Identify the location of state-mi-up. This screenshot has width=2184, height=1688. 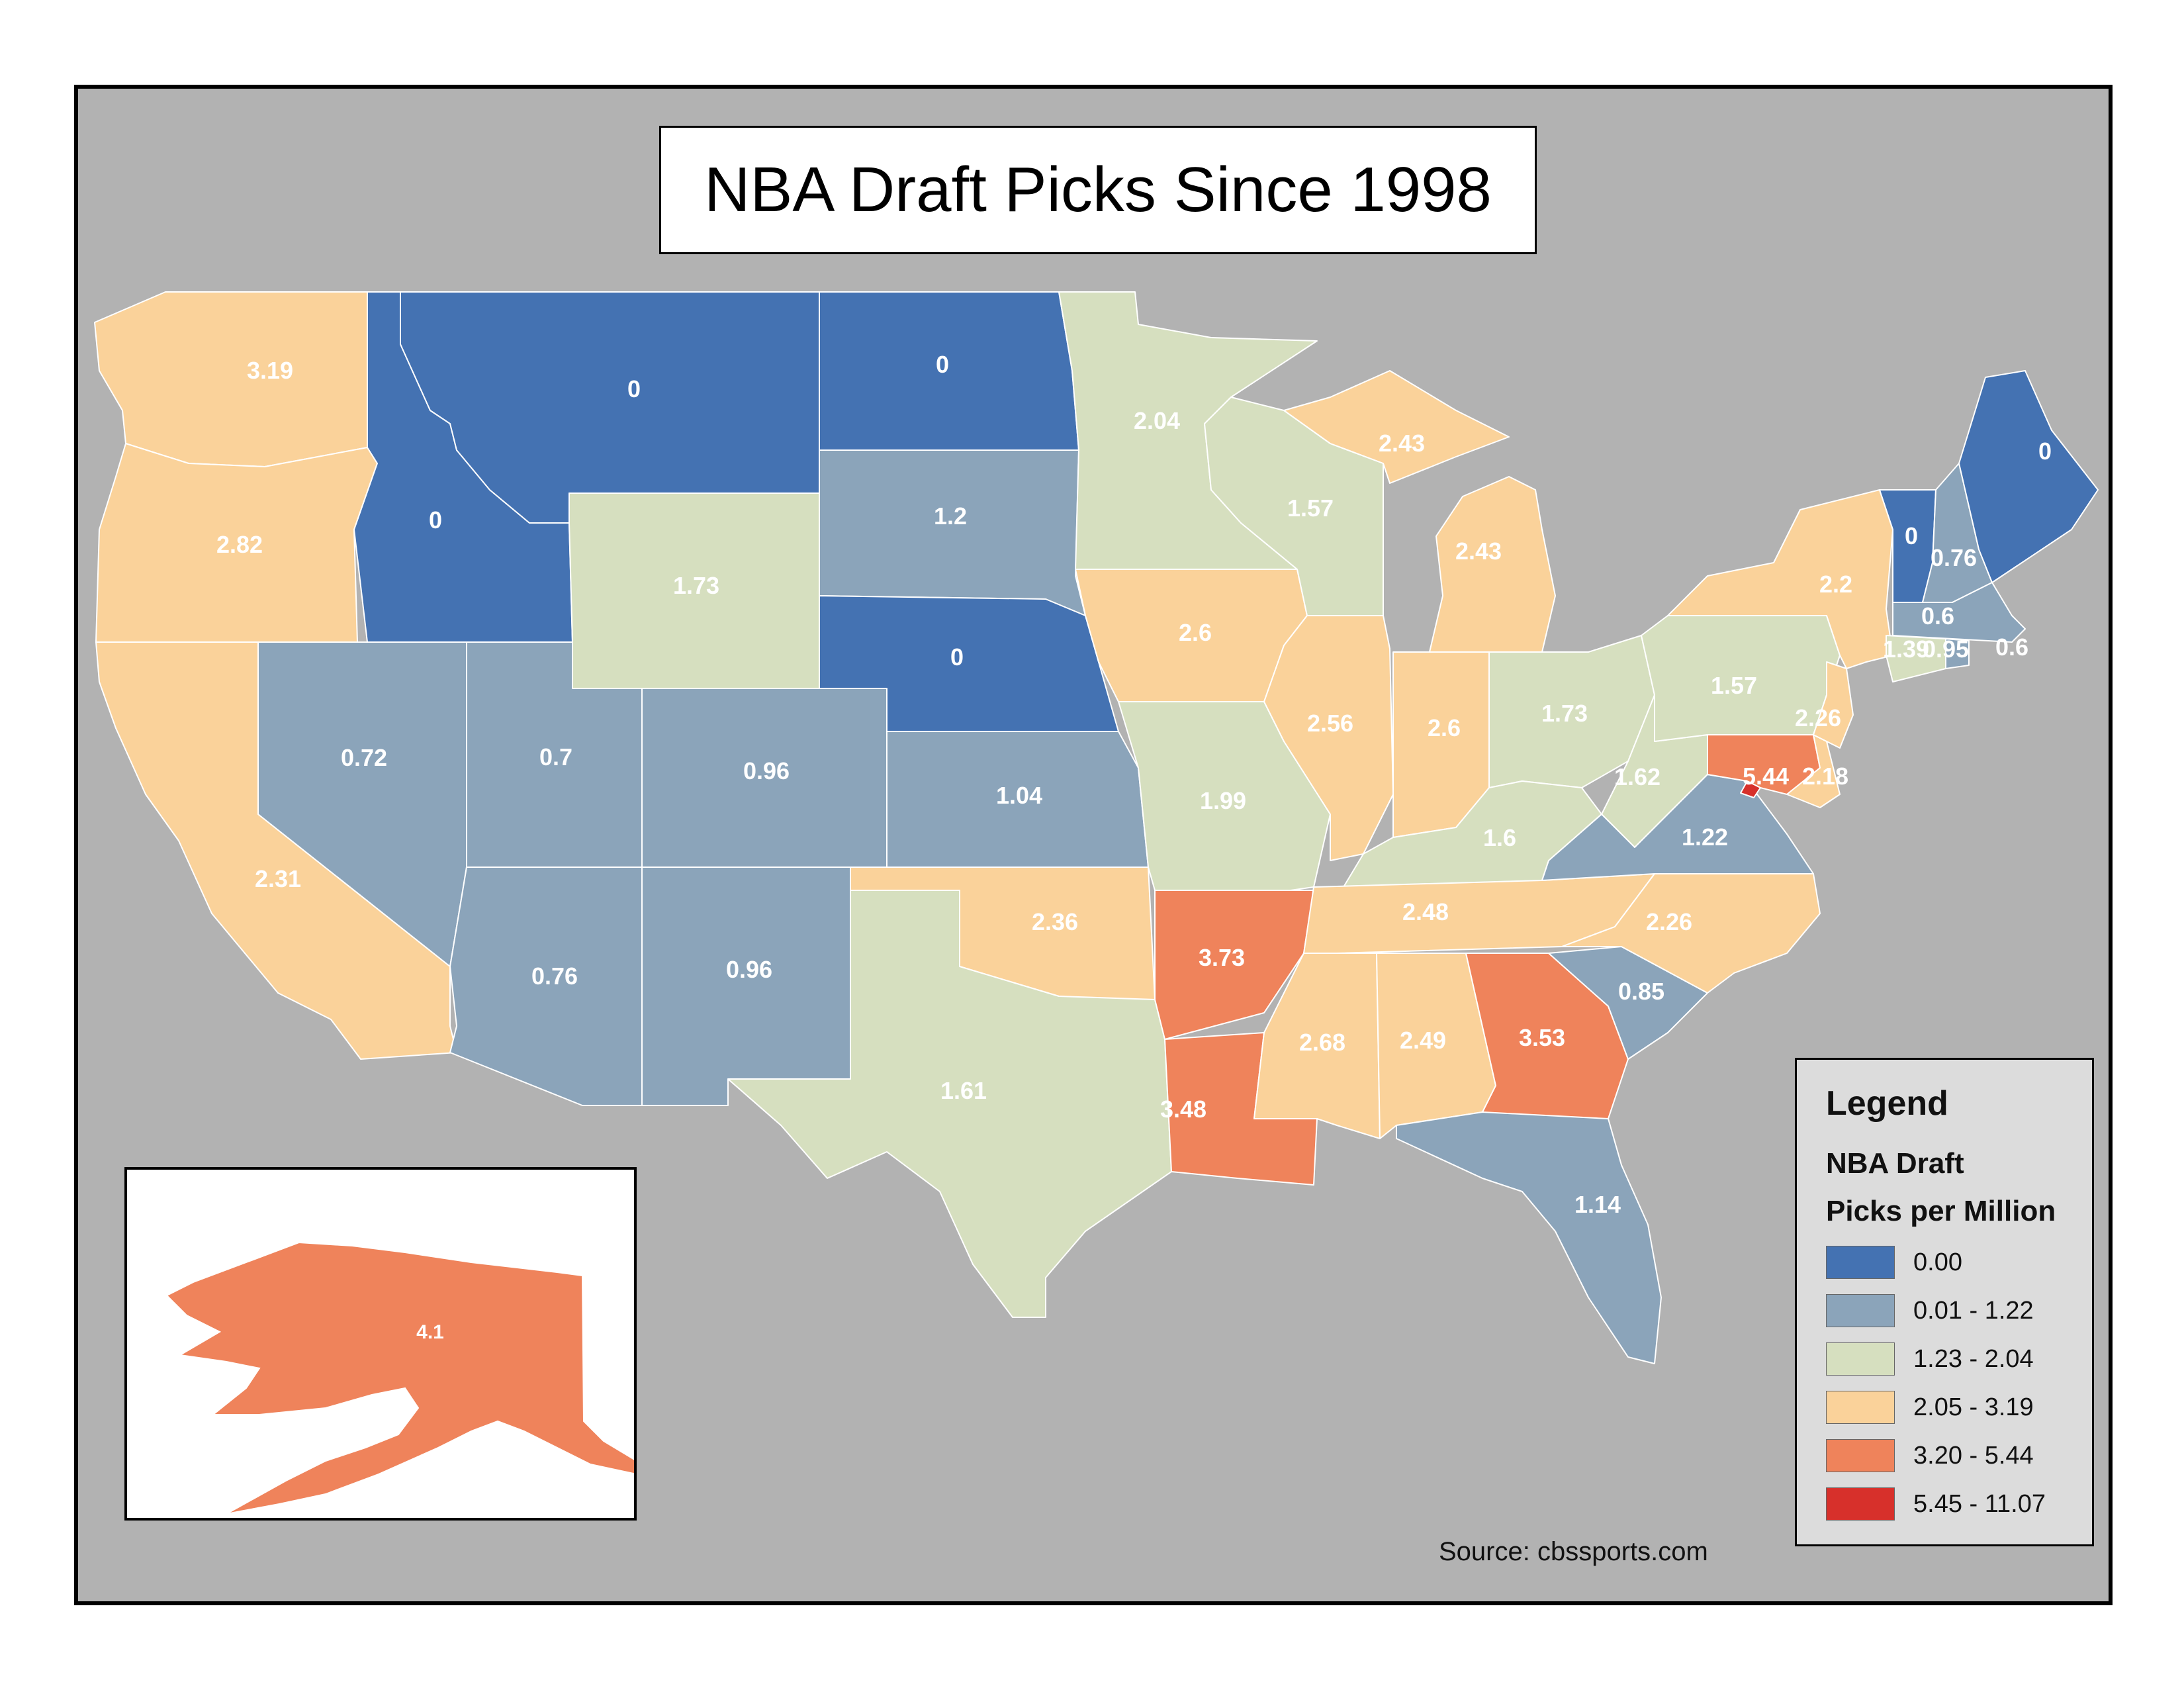
(1396, 427).